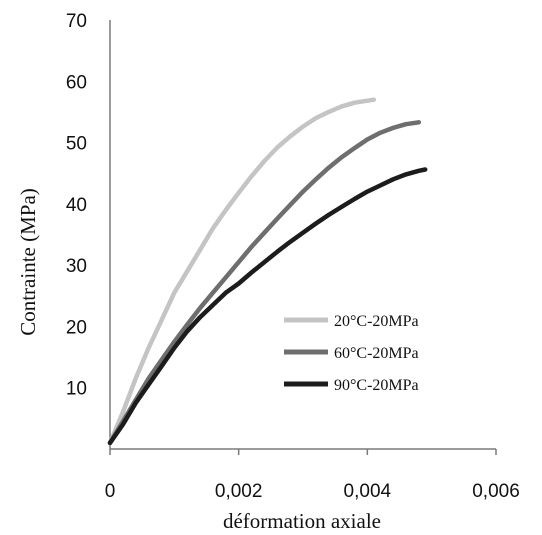 The height and width of the screenshot is (535, 542). What do you see at coordinates (368, 491) in the screenshot?
I see `x-tick-label: 0,004` at bounding box center [368, 491].